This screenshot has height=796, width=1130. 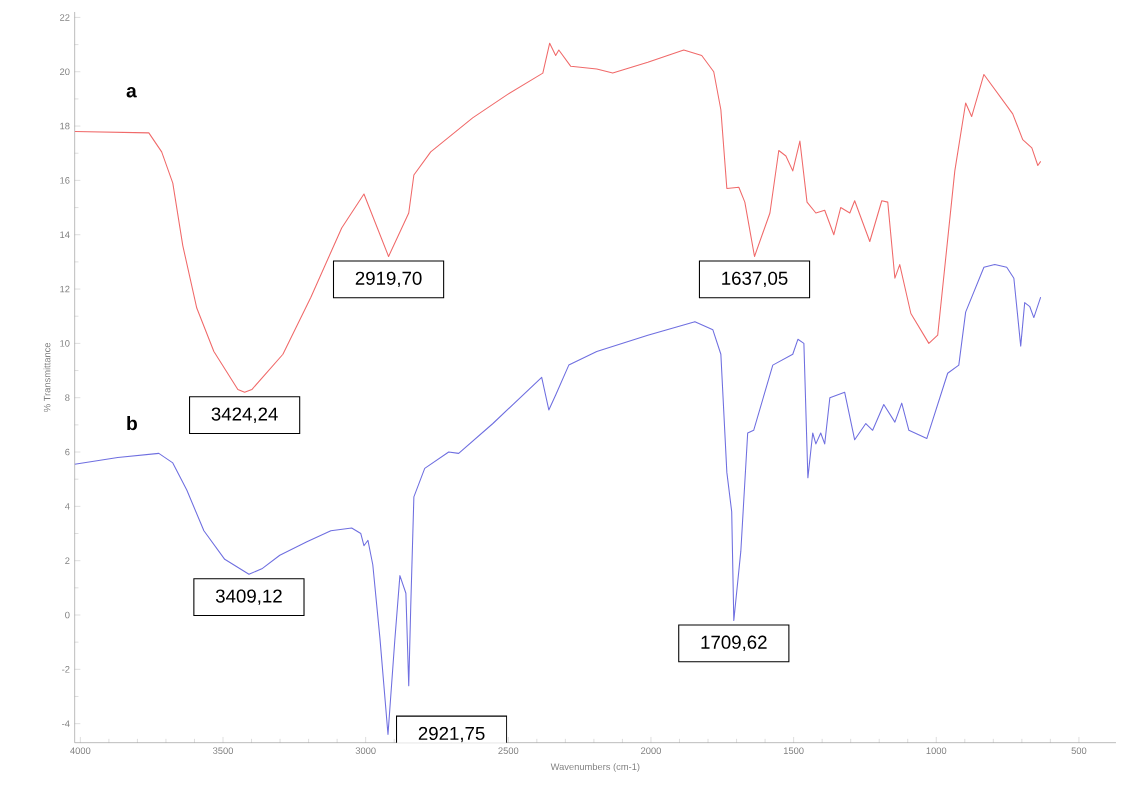 What do you see at coordinates (132, 423) in the screenshot?
I see `series-label: b` at bounding box center [132, 423].